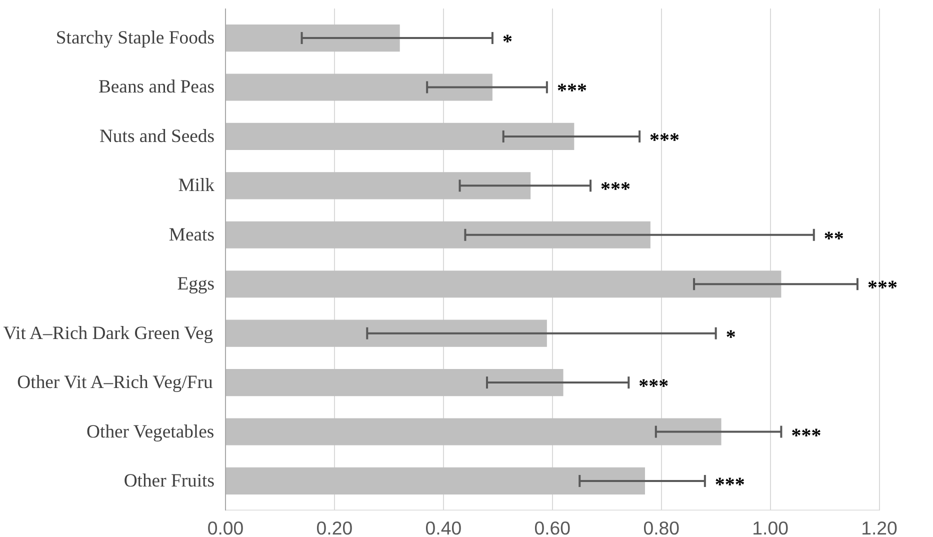  What do you see at coordinates (115, 383) in the screenshot?
I see `y-tick-label: Other Vit A–Rich Veg/Fru` at bounding box center [115, 383].